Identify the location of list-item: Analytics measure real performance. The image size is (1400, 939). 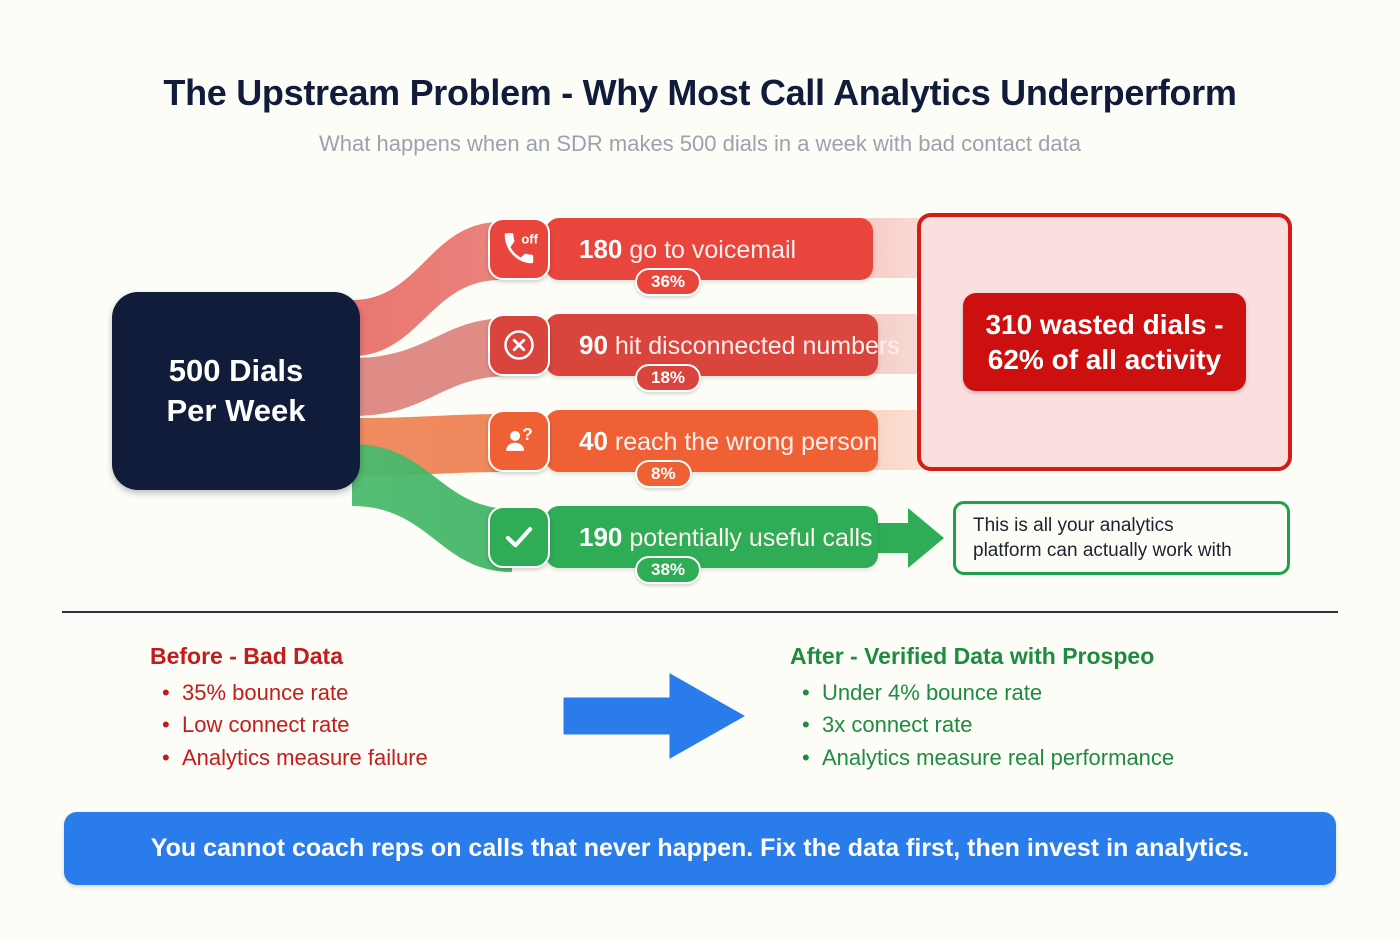
(988, 758).